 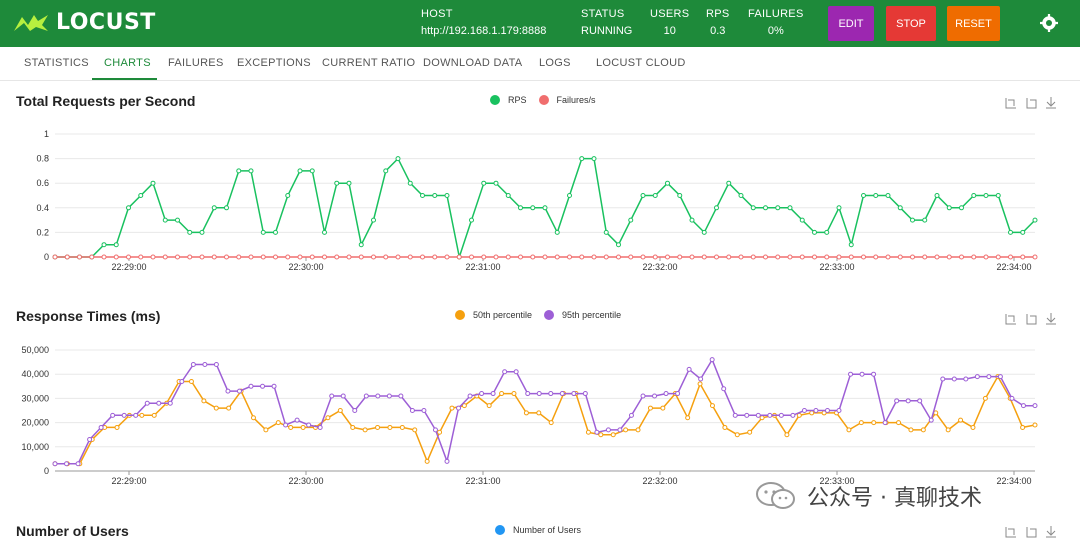 I want to click on tab-statistics: STATISTICS, so click(x=56, y=63).